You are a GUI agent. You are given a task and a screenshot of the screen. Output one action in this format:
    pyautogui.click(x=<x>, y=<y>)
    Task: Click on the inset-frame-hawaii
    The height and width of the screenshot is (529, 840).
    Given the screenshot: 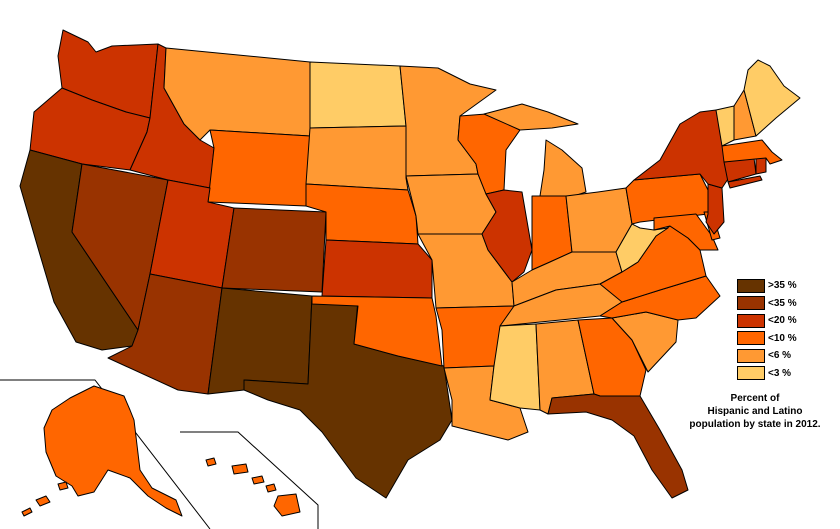 What is the action you would take?
    pyautogui.click(x=249, y=480)
    